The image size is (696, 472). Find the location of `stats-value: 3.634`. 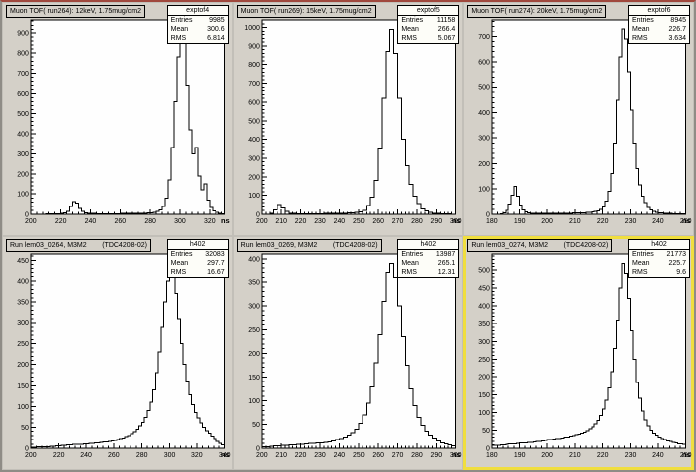

stats-value: 3.634 is located at coordinates (677, 38).